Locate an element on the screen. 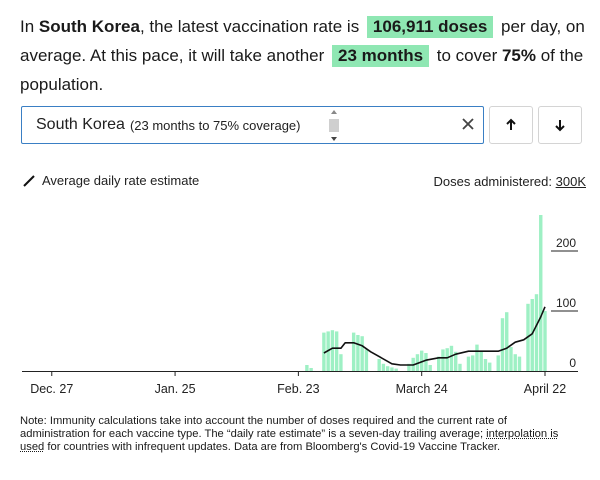  selector-note: (23 months to 75% coverage) is located at coordinates (215, 125).